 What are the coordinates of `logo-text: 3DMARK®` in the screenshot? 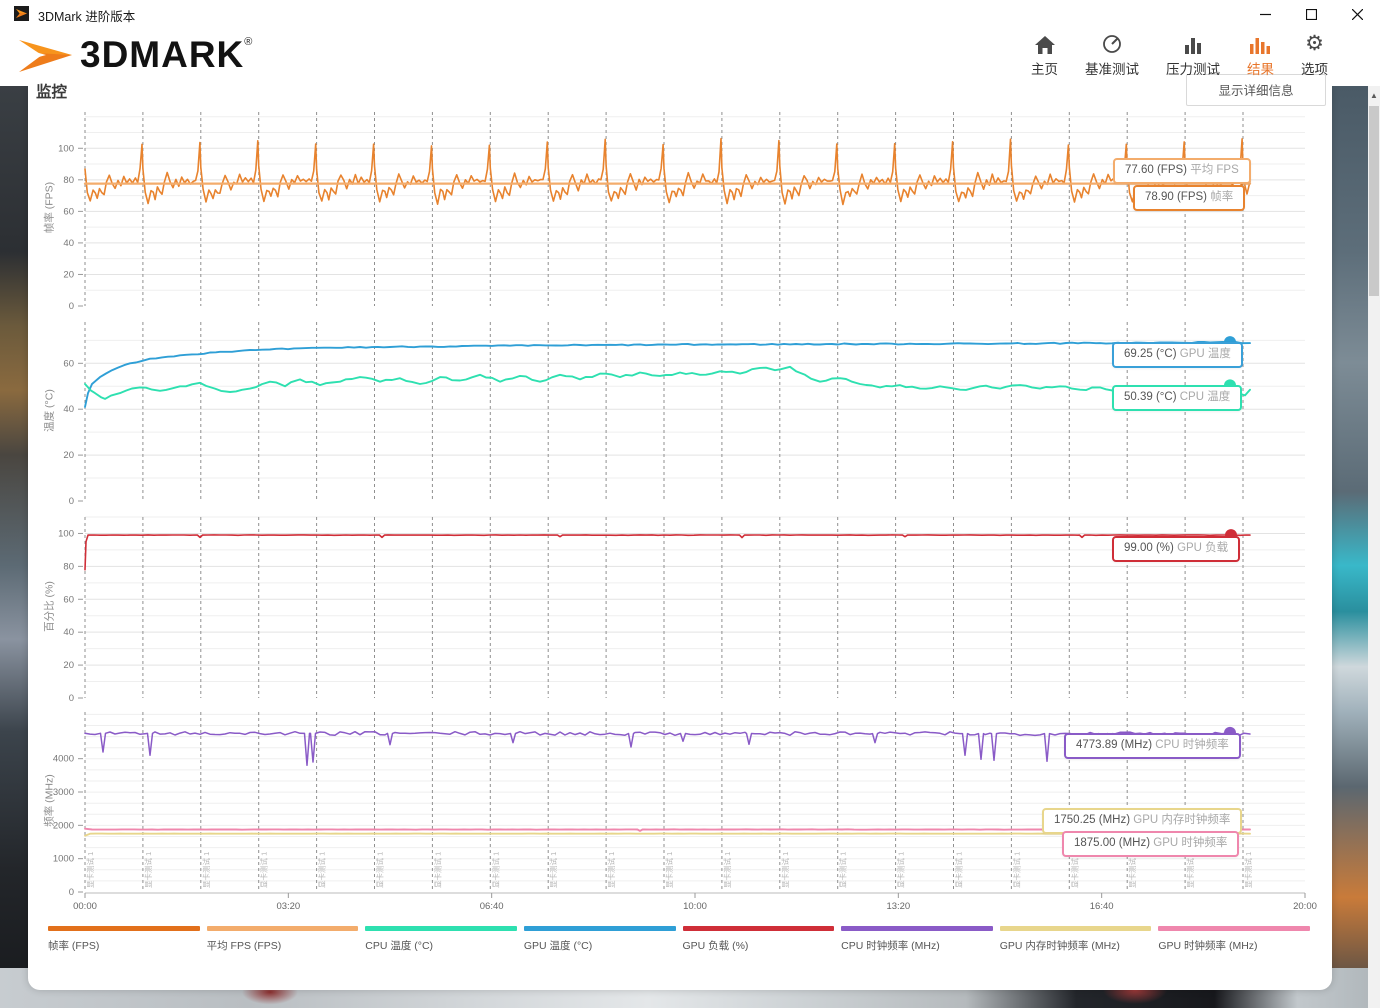 It's located at (167, 54).